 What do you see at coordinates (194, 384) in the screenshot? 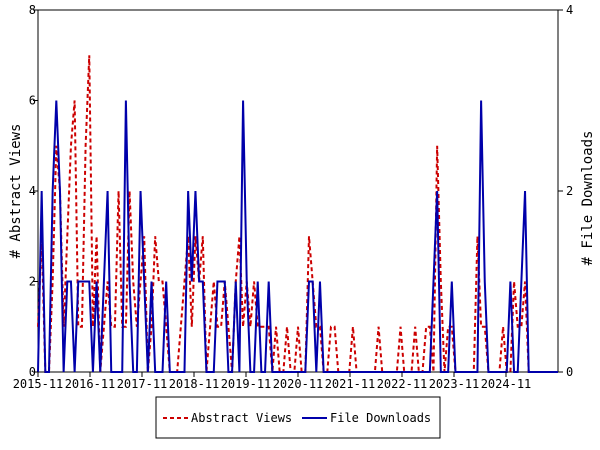
I see `x-tick-label: 2018-11` at bounding box center [194, 384].